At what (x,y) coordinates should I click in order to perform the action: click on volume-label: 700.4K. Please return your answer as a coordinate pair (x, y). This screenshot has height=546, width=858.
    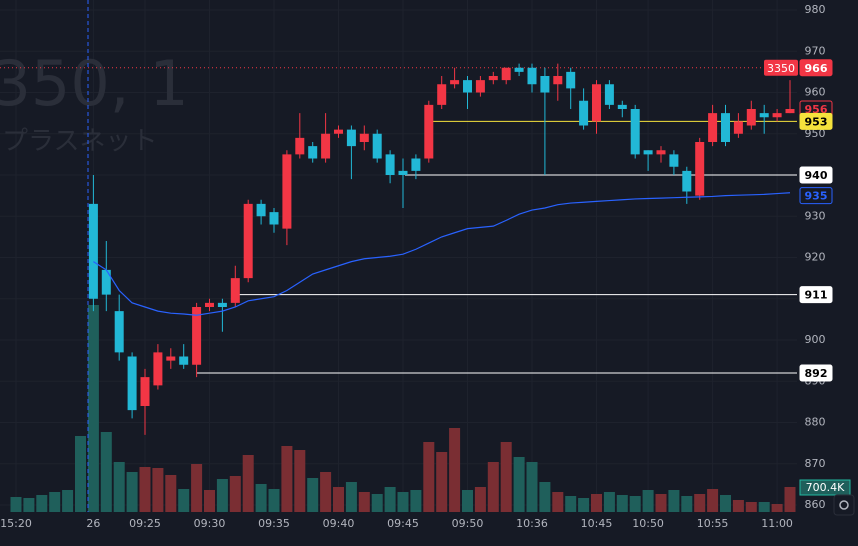
    Looking at the image, I should click on (825, 487).